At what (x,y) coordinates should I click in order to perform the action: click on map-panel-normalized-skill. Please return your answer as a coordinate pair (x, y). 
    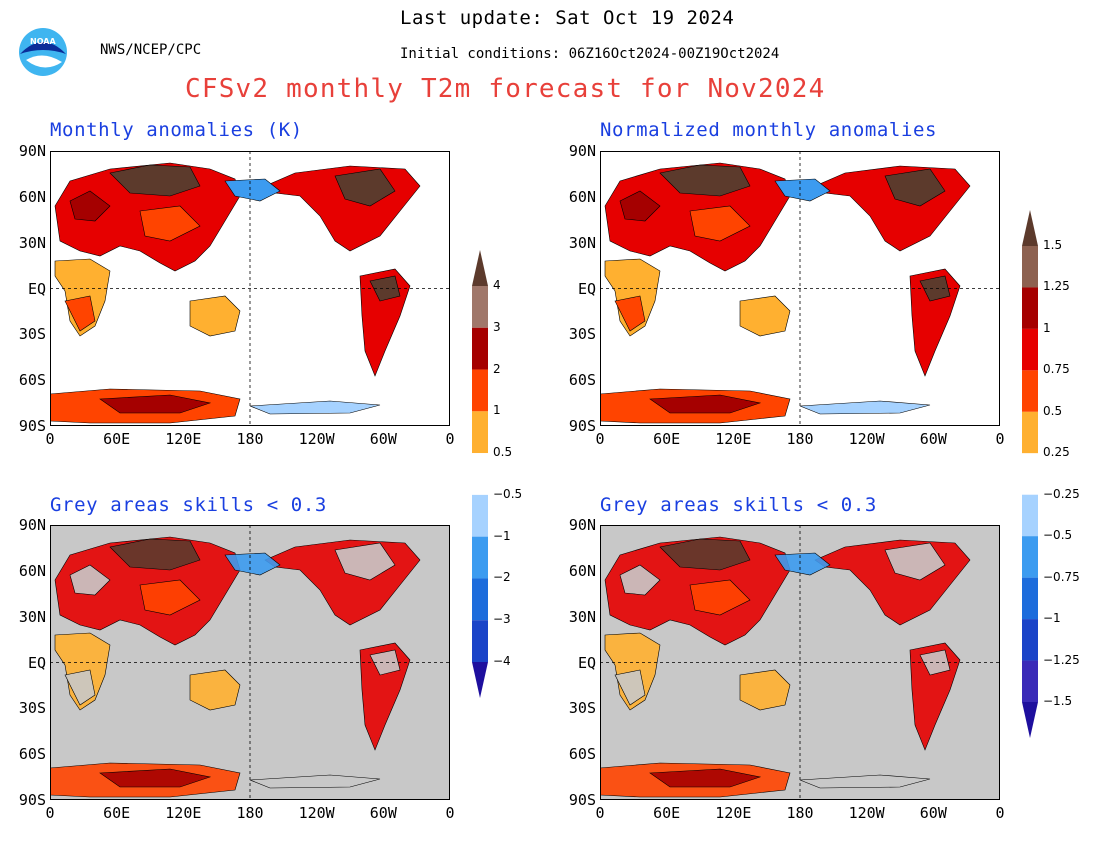
    Looking at the image, I should click on (800, 662).